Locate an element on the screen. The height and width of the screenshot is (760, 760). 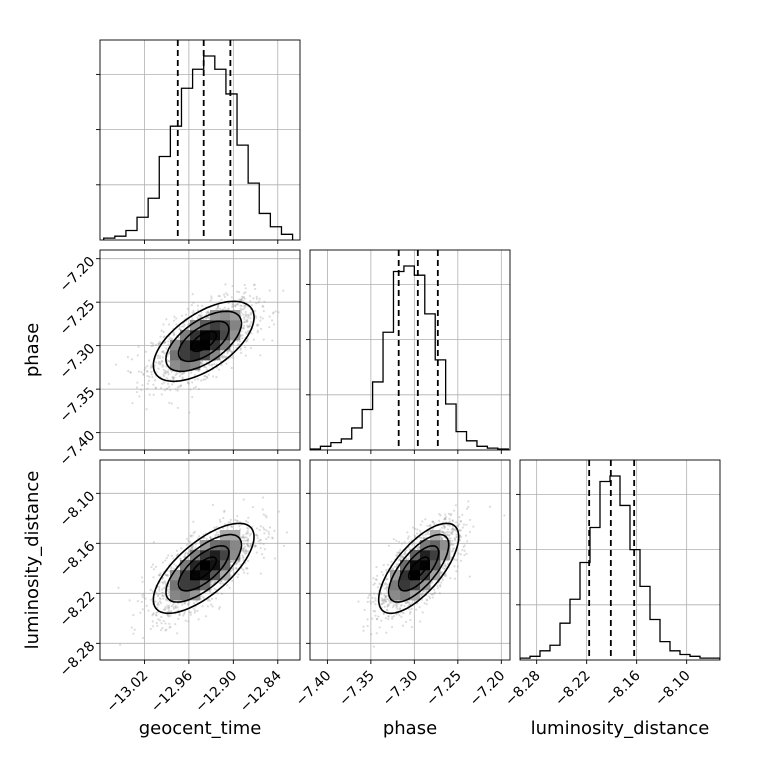
y-tick-label: −7.20 is located at coordinates (78, 275).